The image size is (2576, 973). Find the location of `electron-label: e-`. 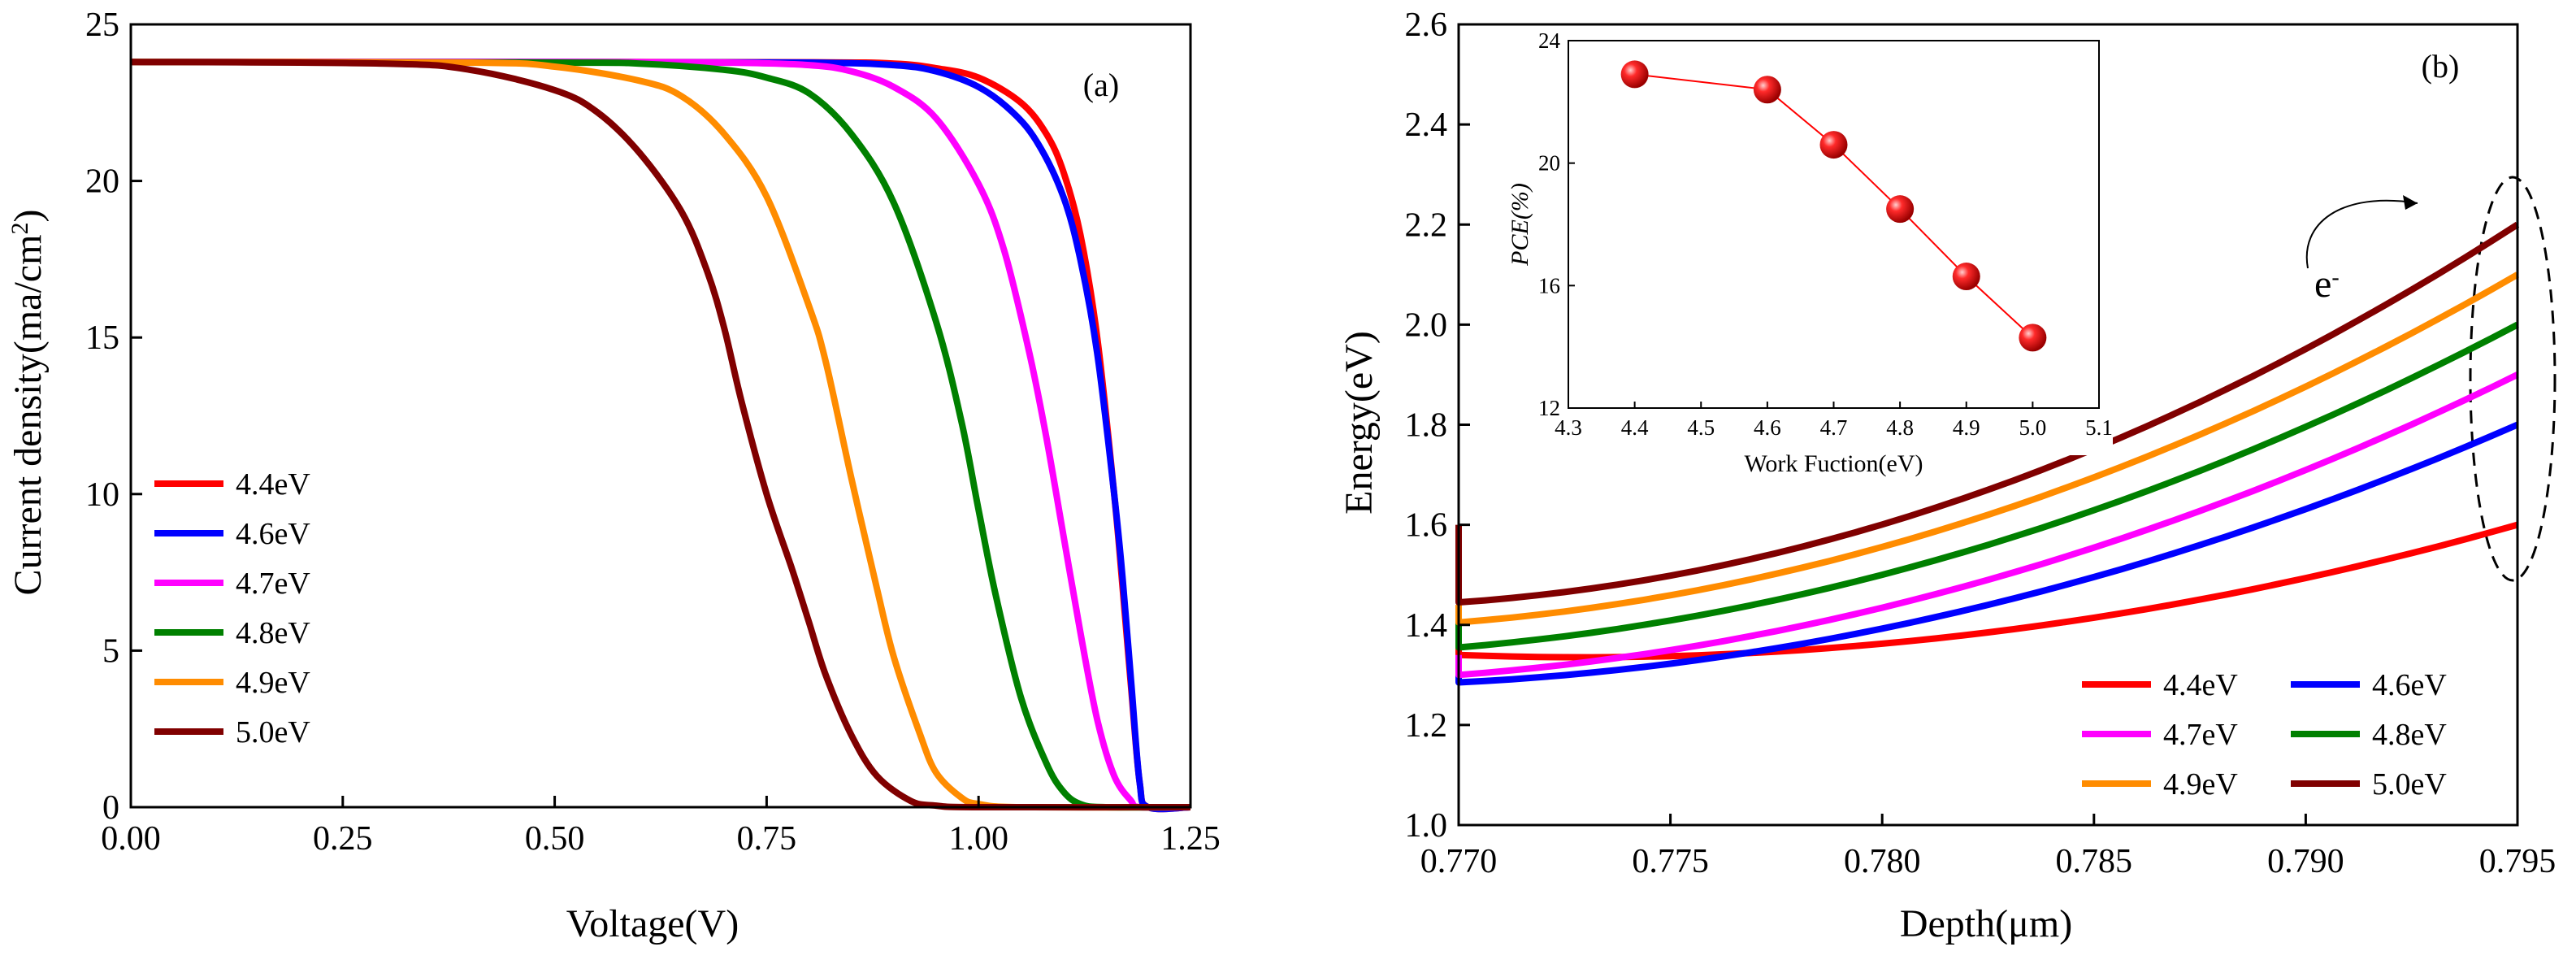

electron-label: e- is located at coordinates (2327, 284).